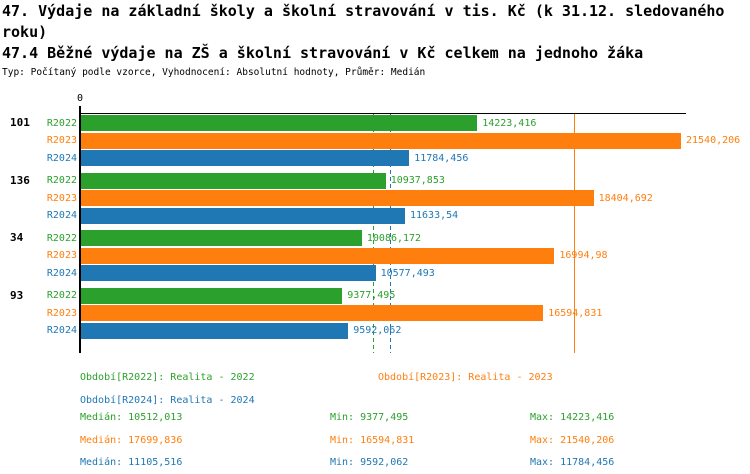 This screenshot has width=750, height=474. Describe the element at coordinates (131, 440) in the screenshot. I see `stat-median-r2023: Medián: 17699,836` at that location.